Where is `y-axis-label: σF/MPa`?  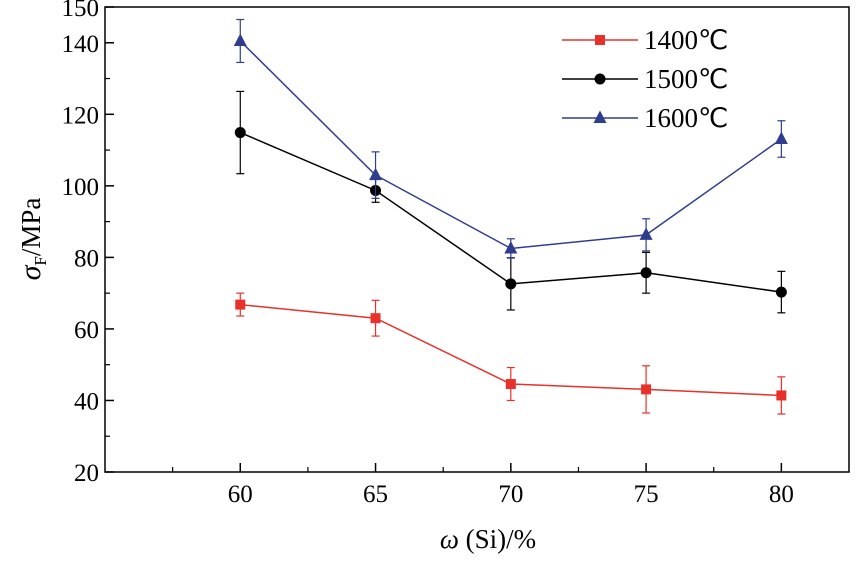
y-axis-label: σF/MPa is located at coordinates (32, 239).